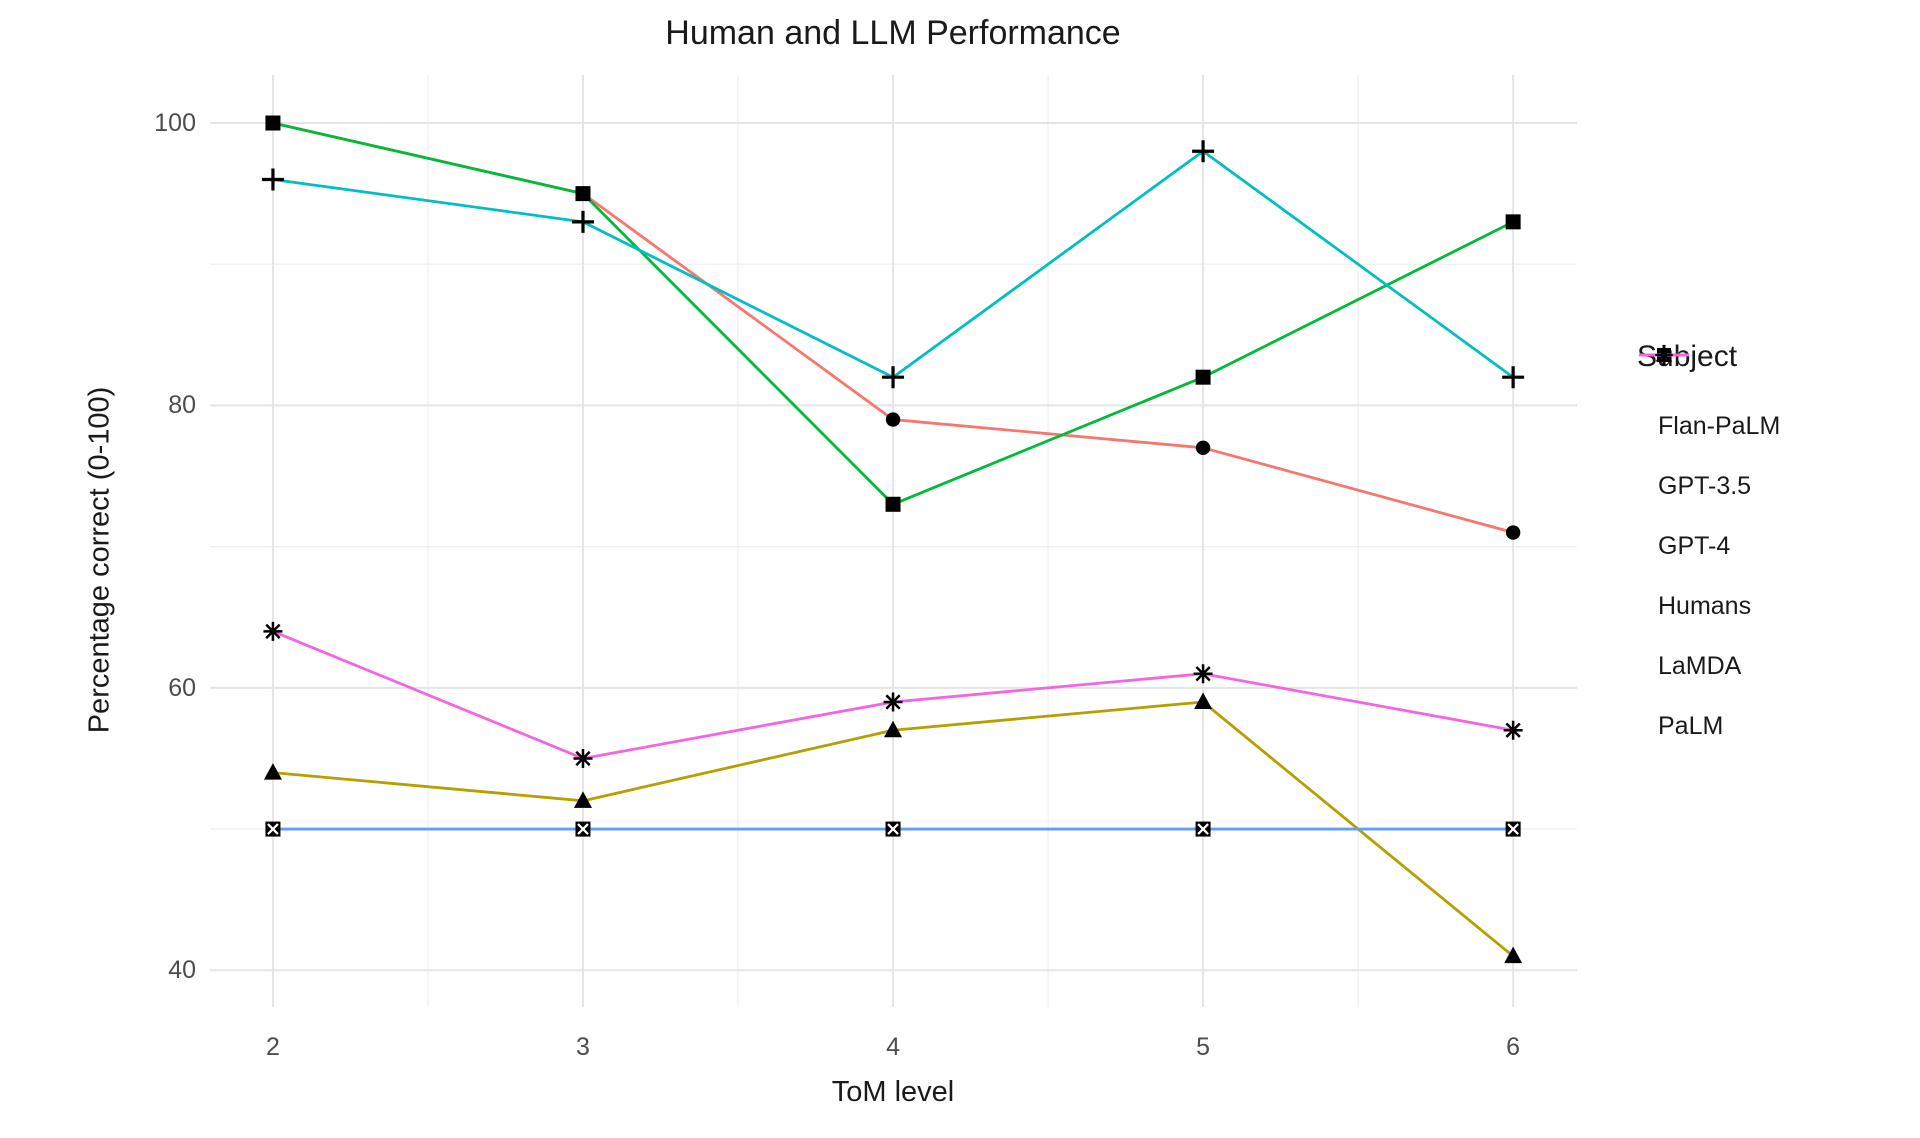  I want to click on x-tick-label: 3, so click(583, 1047).